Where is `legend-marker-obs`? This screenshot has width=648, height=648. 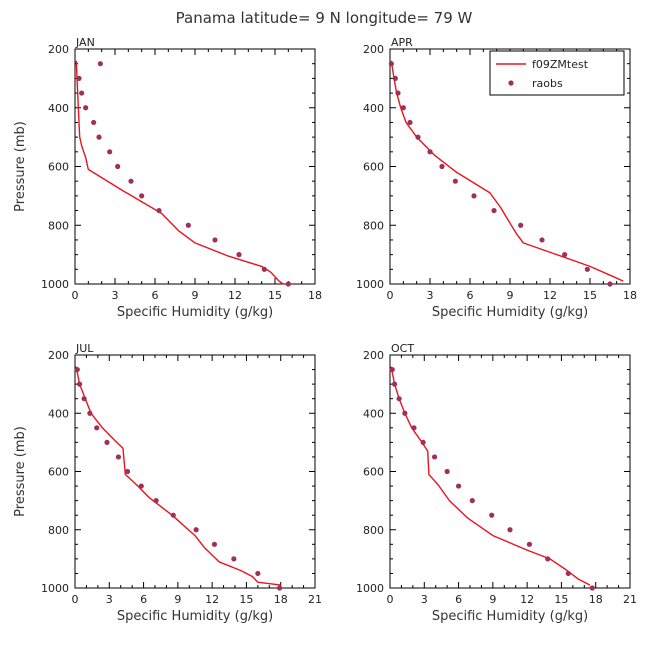 legend-marker-obs is located at coordinates (511, 83).